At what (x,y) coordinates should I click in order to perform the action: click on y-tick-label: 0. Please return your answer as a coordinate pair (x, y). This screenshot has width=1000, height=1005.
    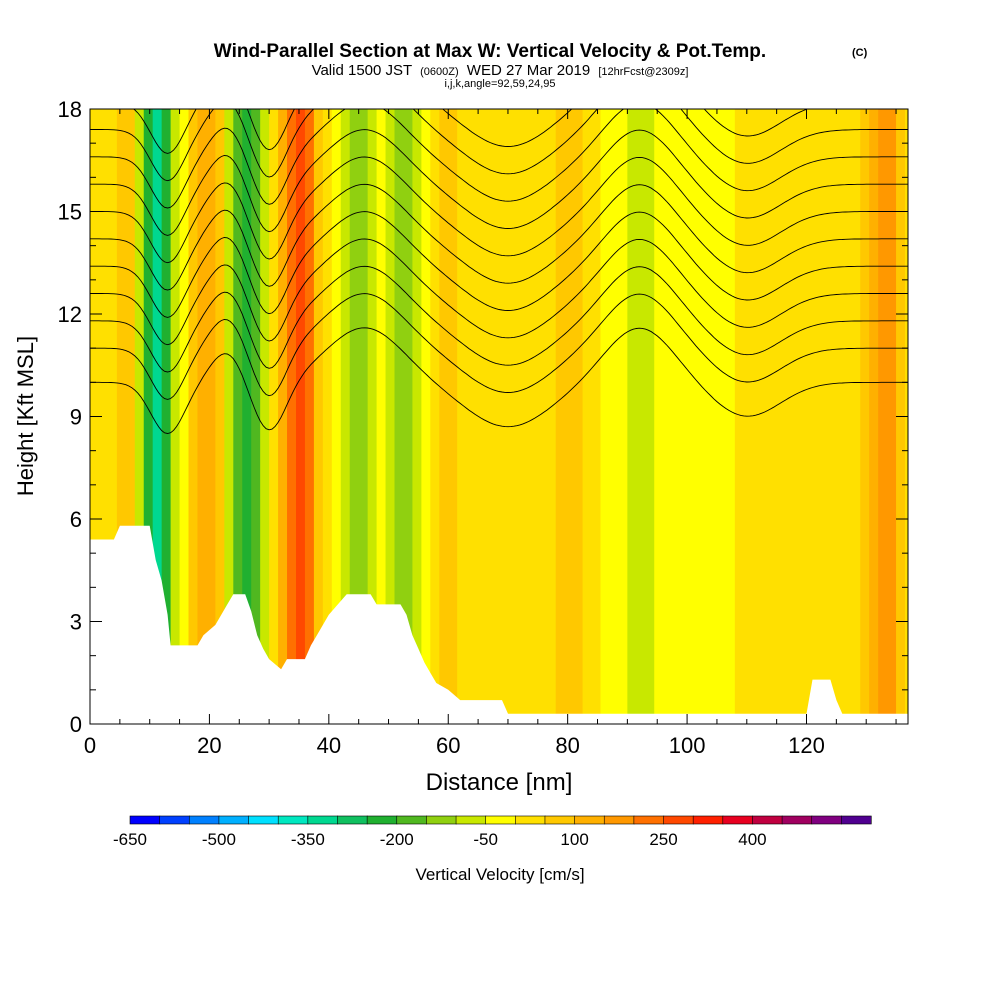
    Looking at the image, I should click on (76, 724).